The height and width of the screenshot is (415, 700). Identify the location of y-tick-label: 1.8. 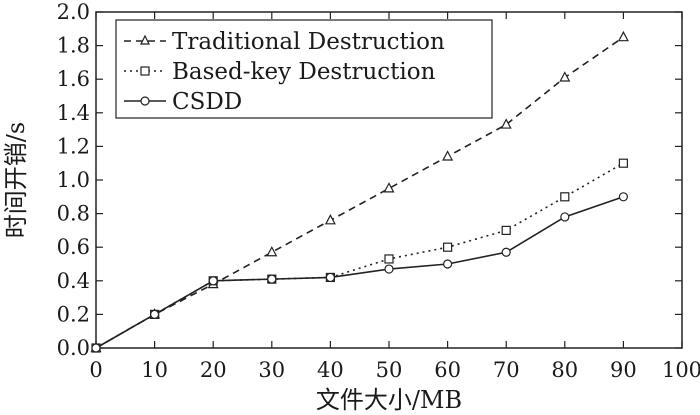
(73, 46).